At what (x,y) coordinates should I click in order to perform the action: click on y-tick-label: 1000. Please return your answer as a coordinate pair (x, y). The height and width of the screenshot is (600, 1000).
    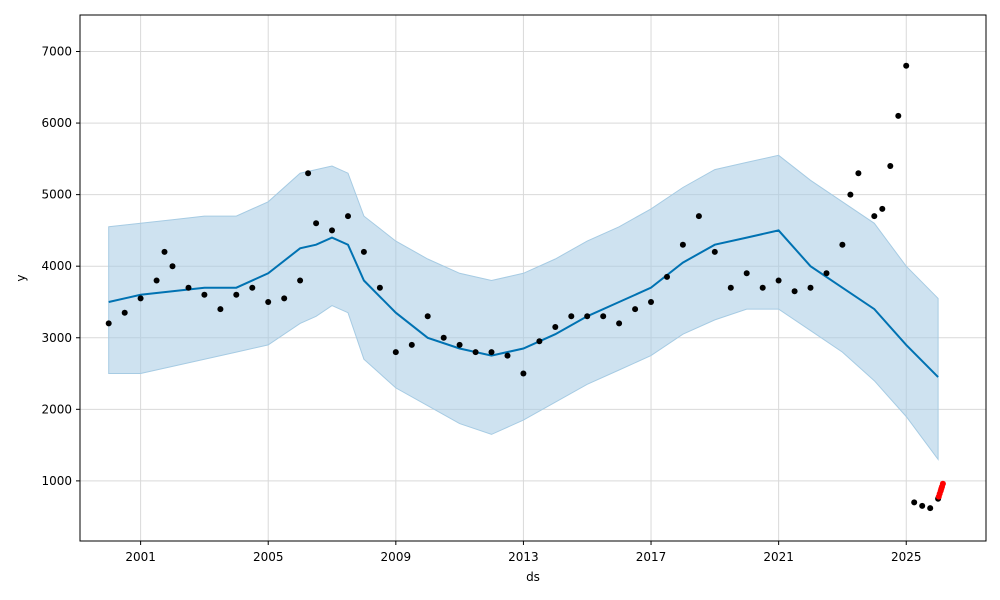
    Looking at the image, I should click on (56, 481).